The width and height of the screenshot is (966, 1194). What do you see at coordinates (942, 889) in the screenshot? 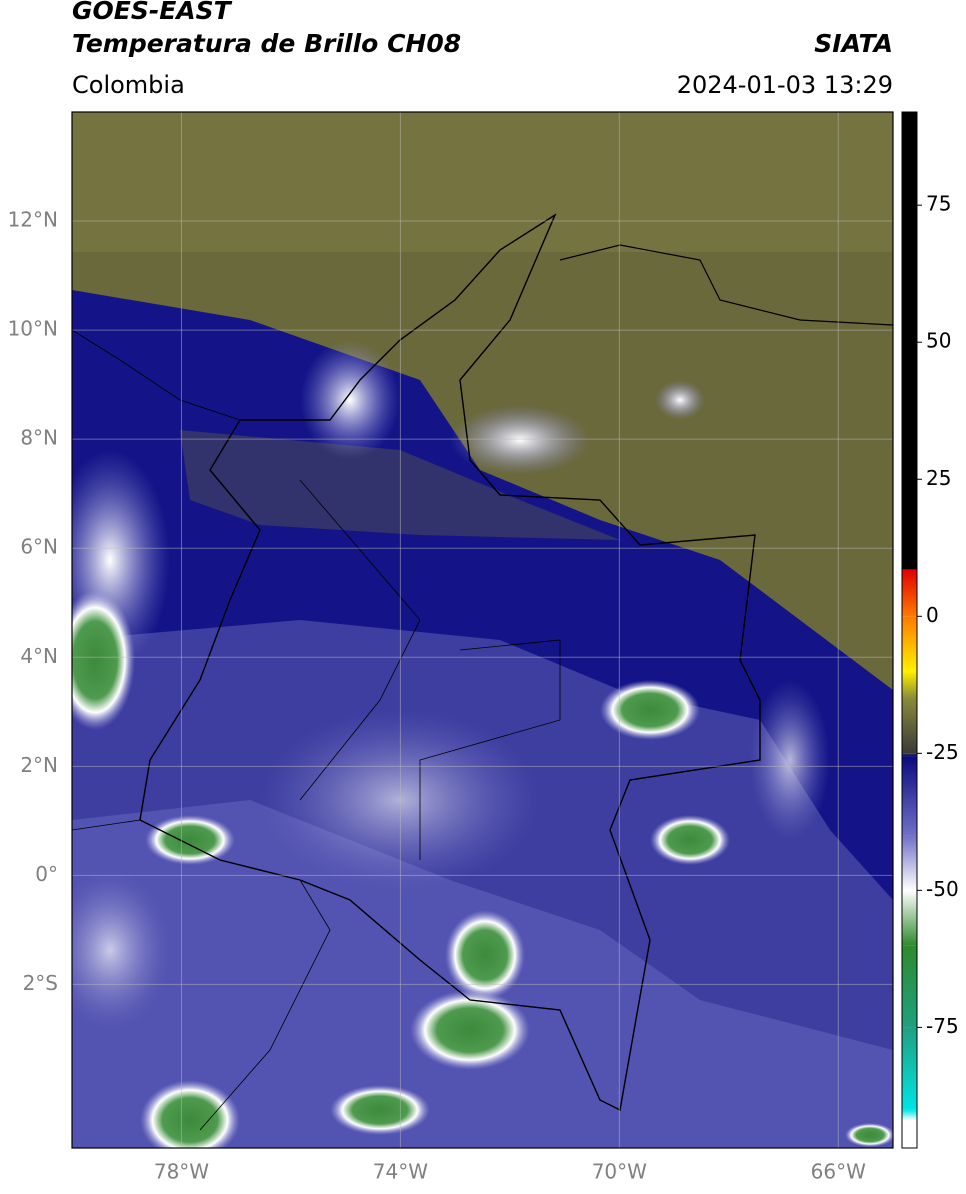
I see `colorbar-tick-label: -50` at bounding box center [942, 889].